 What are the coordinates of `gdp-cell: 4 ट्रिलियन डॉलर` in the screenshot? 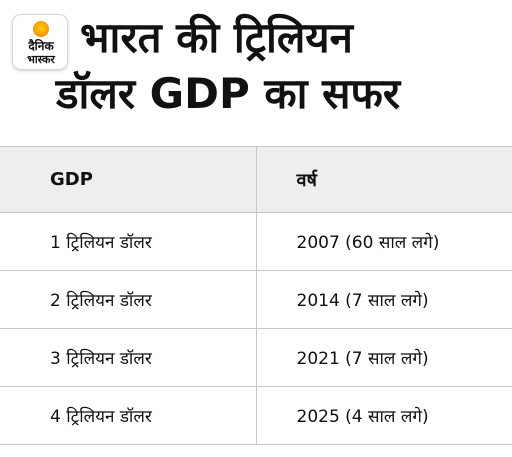 It's located at (128, 415).